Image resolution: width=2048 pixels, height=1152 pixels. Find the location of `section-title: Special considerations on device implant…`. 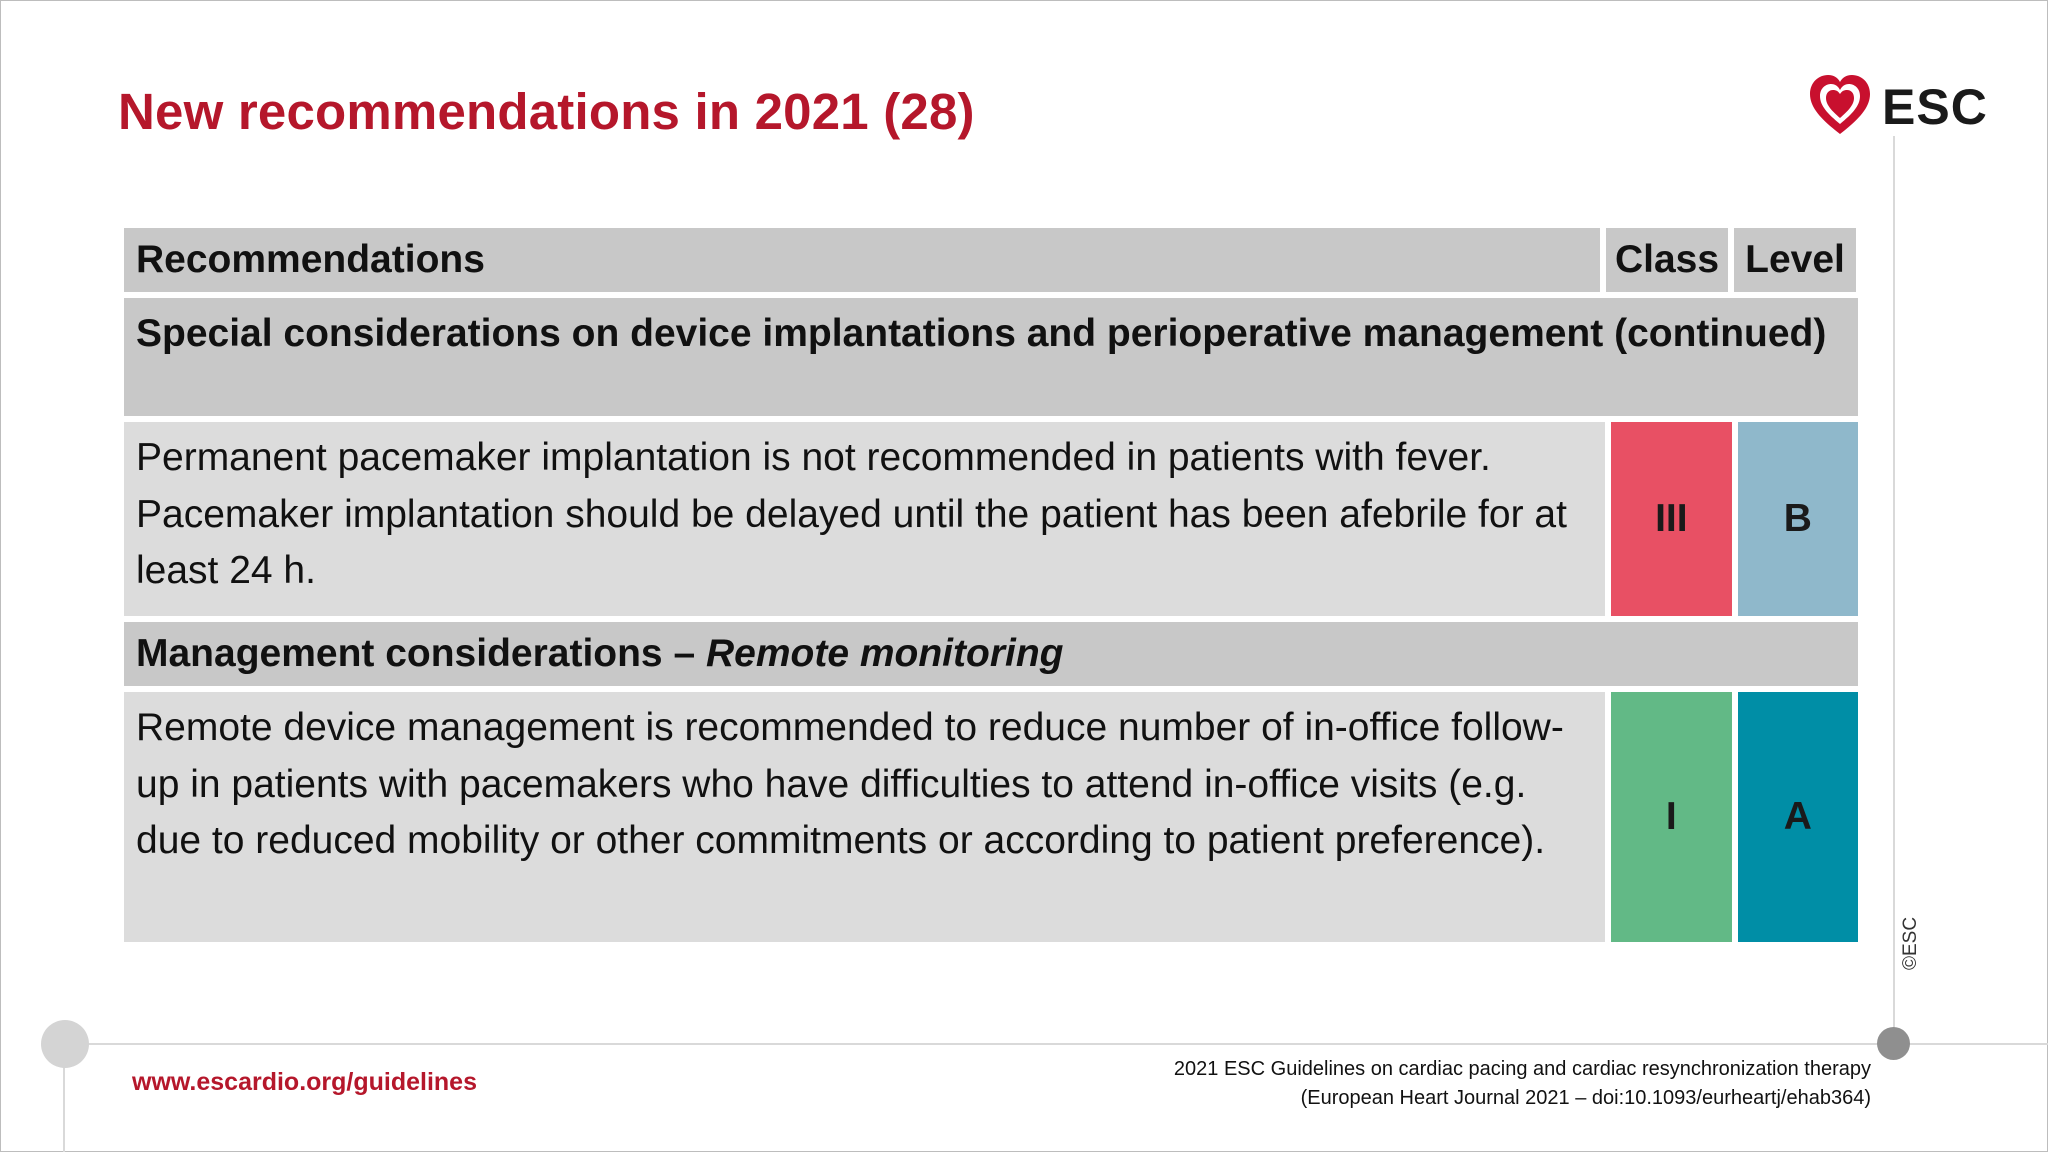

section-title: Special considerations on device implant… is located at coordinates (991, 357).